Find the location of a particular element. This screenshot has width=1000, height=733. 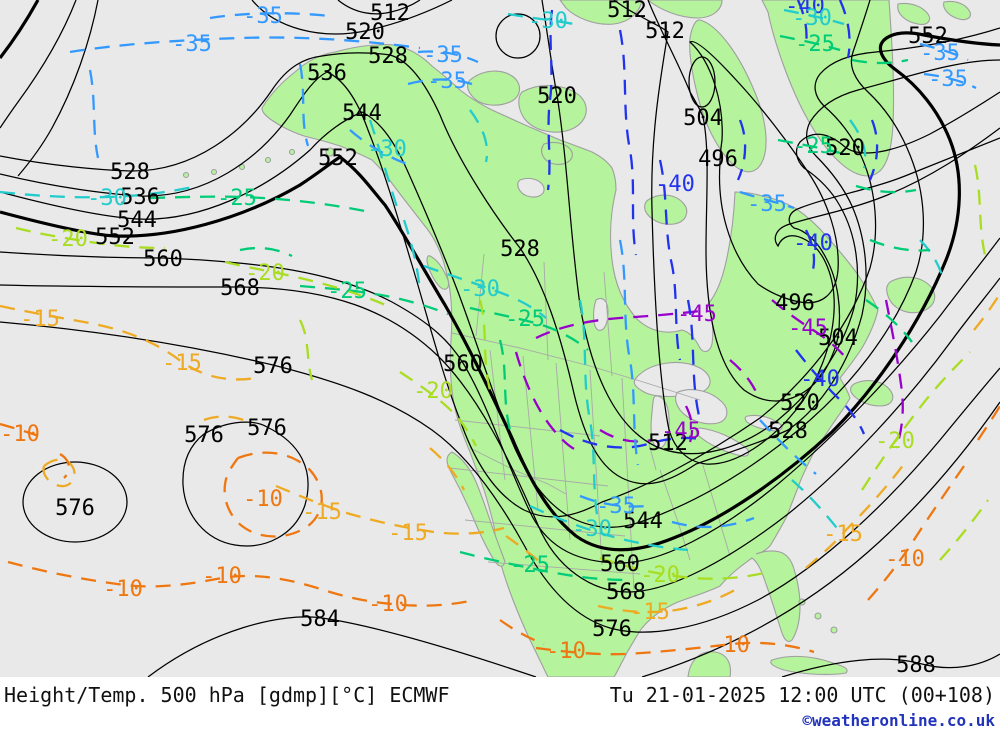

lakes-layer is located at coordinates (650, 317).